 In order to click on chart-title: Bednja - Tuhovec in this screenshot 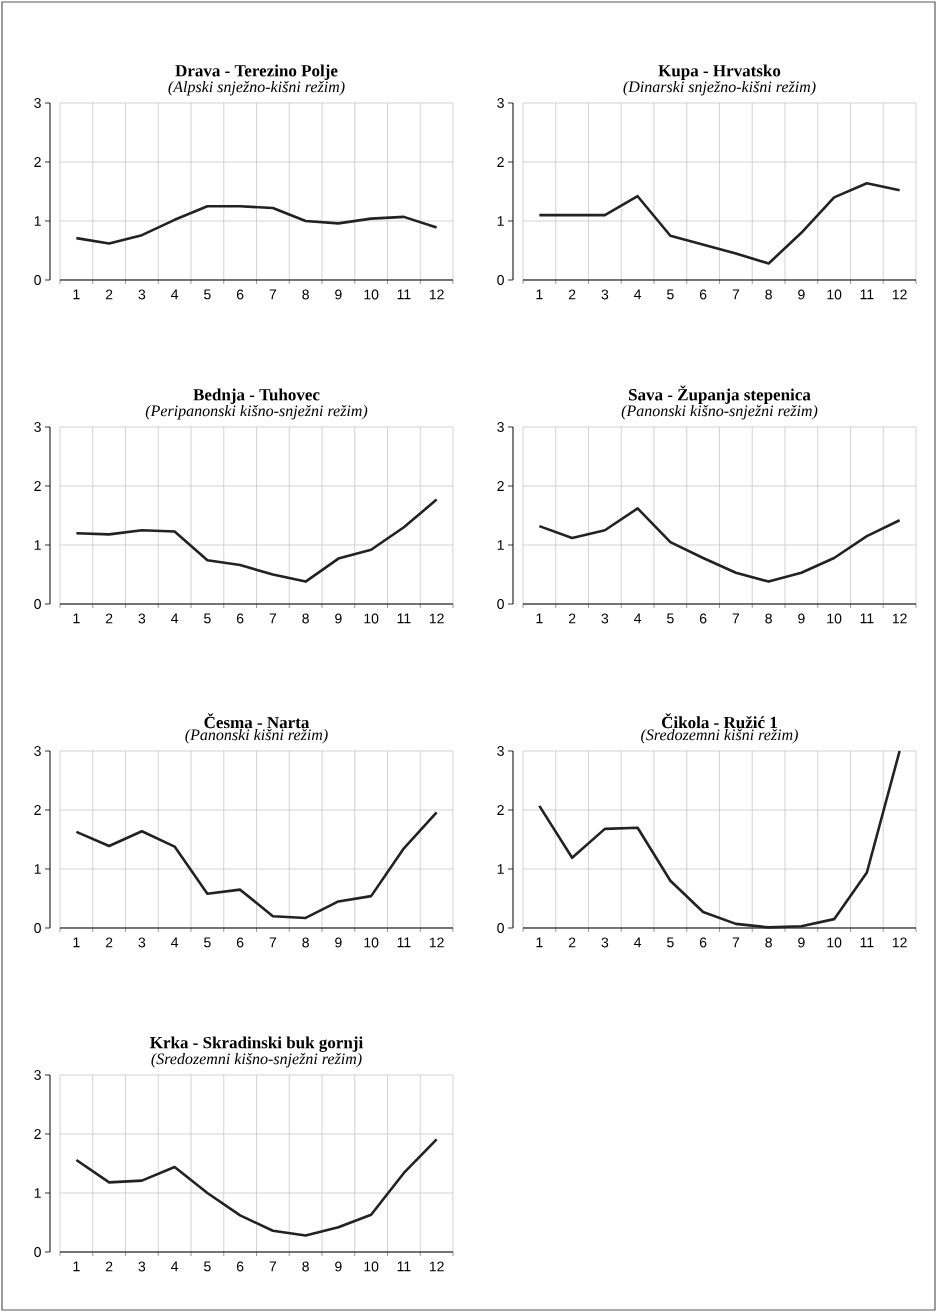, I will do `click(256, 396)`.